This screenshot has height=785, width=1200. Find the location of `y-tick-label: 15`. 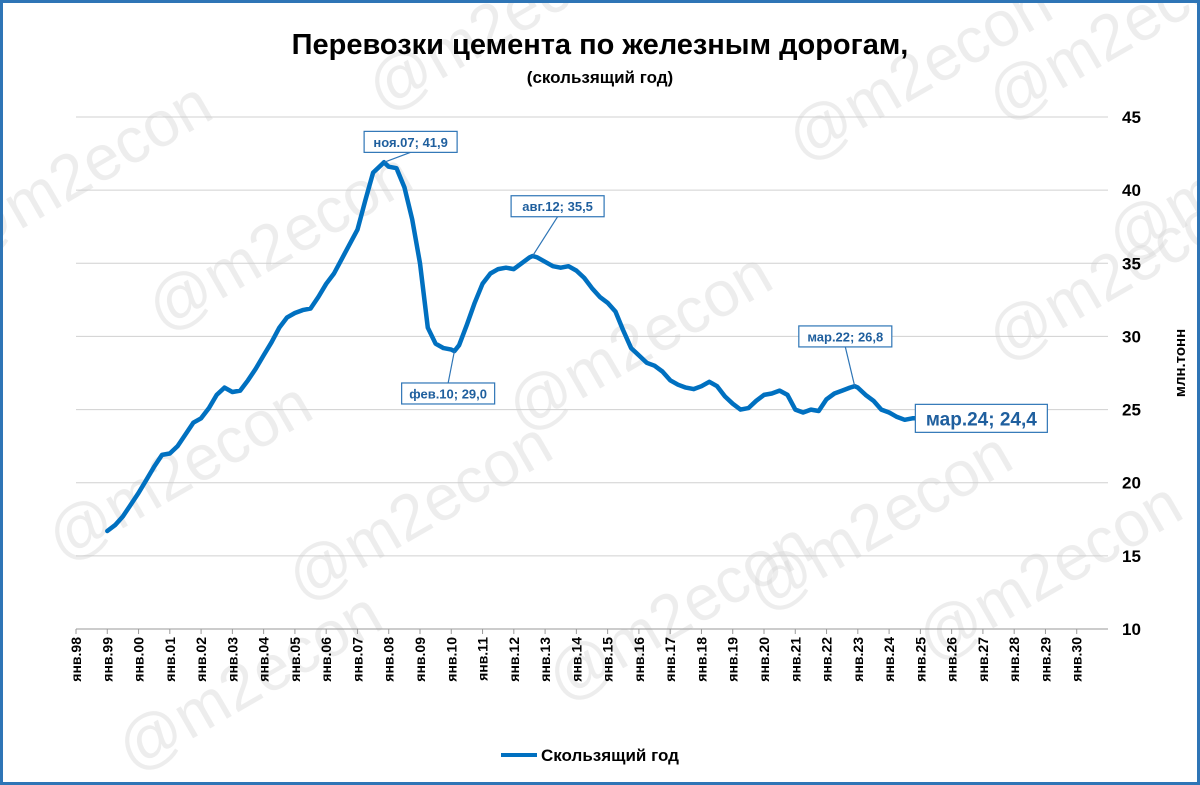

y-tick-label: 15 is located at coordinates (1131, 556).